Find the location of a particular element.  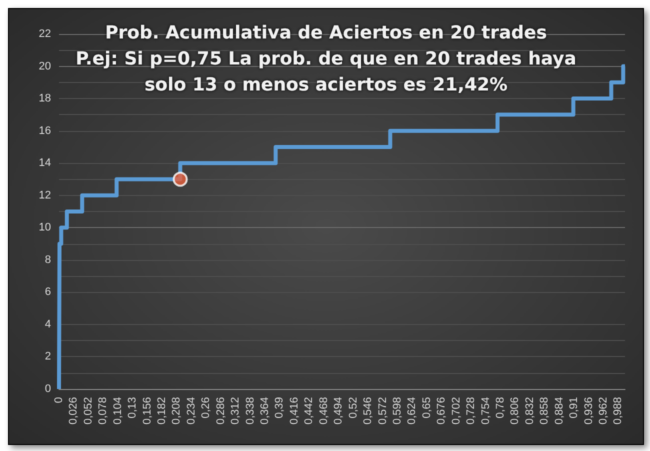

x-tick-label: 0,65 is located at coordinates (426, 407).